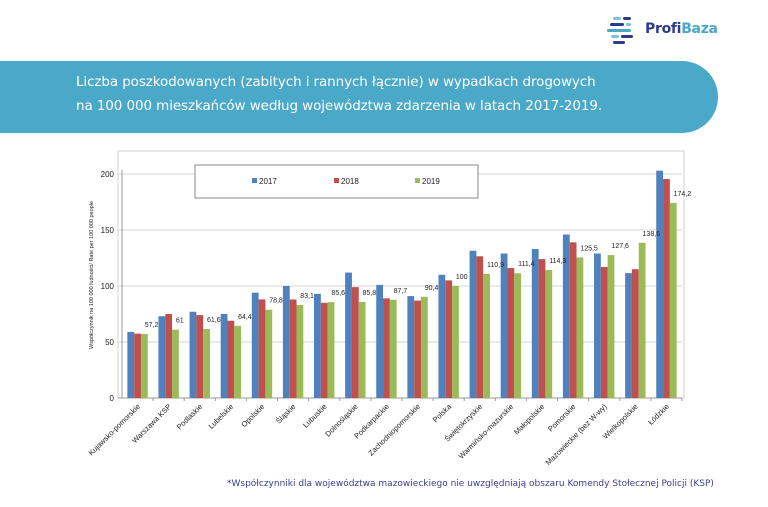 The image size is (768, 507). Describe the element at coordinates (180, 321) in the screenshot. I see `data-label: 61` at that location.